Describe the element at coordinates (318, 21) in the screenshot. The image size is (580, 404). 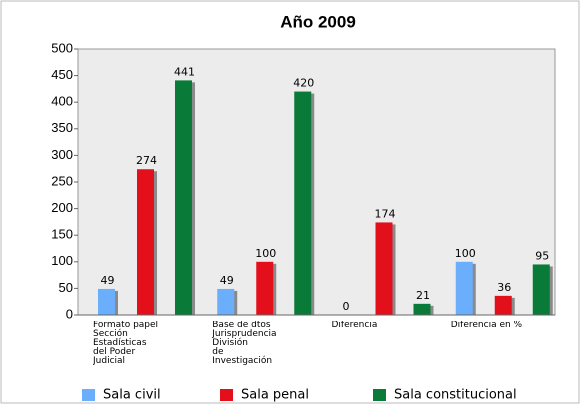
I see `chart-title: Año 2009` at that location.